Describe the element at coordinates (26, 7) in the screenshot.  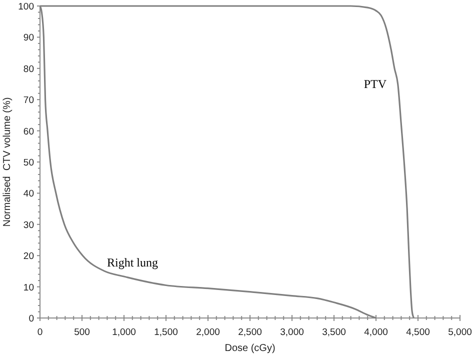
I see `y-tick-label: 100` at that location.